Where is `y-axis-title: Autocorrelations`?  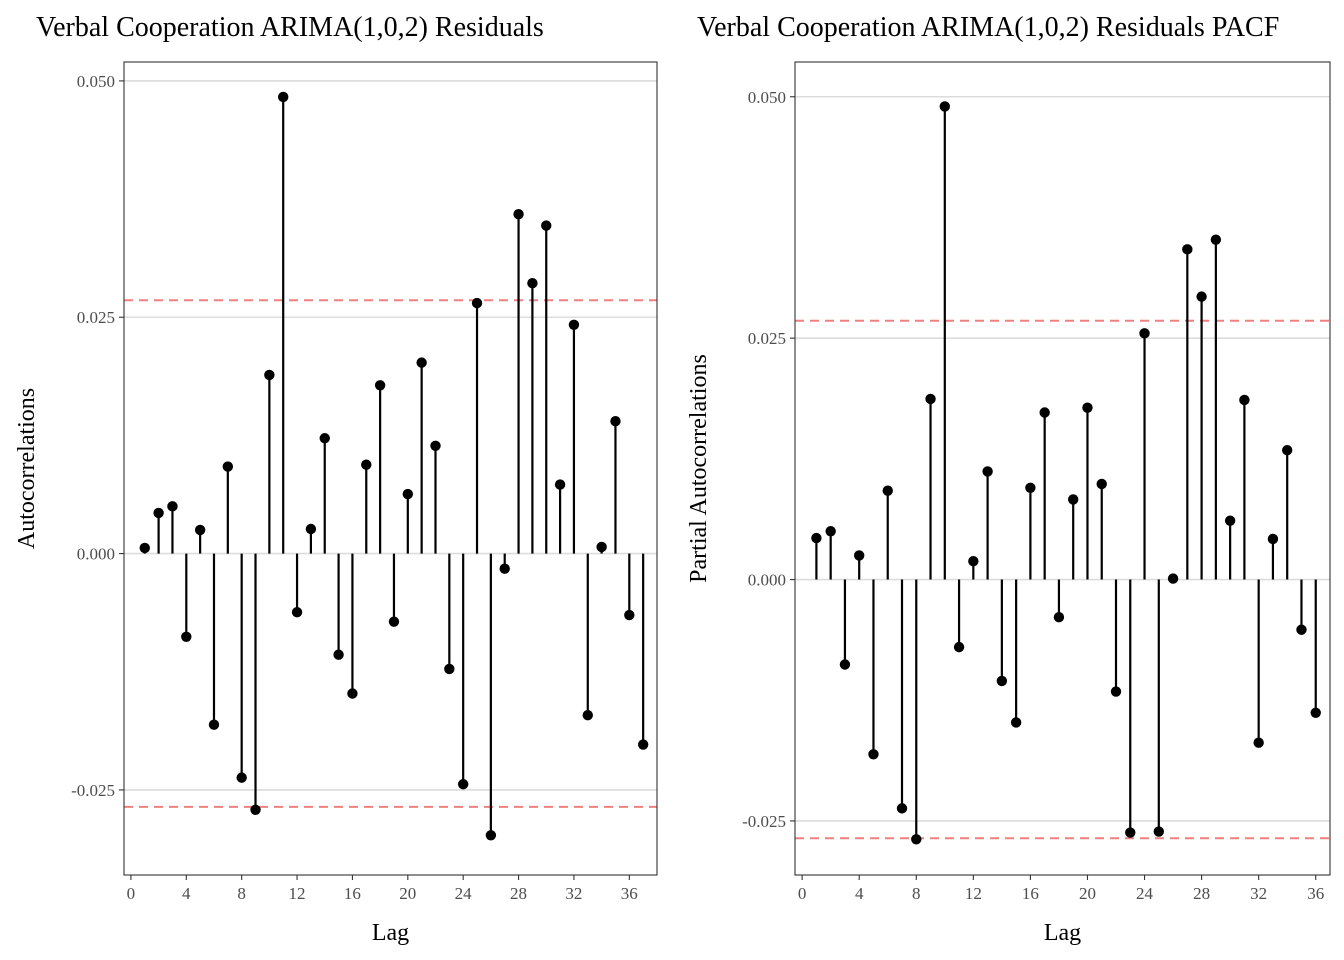 y-axis-title: Autocorrelations is located at coordinates (27, 468).